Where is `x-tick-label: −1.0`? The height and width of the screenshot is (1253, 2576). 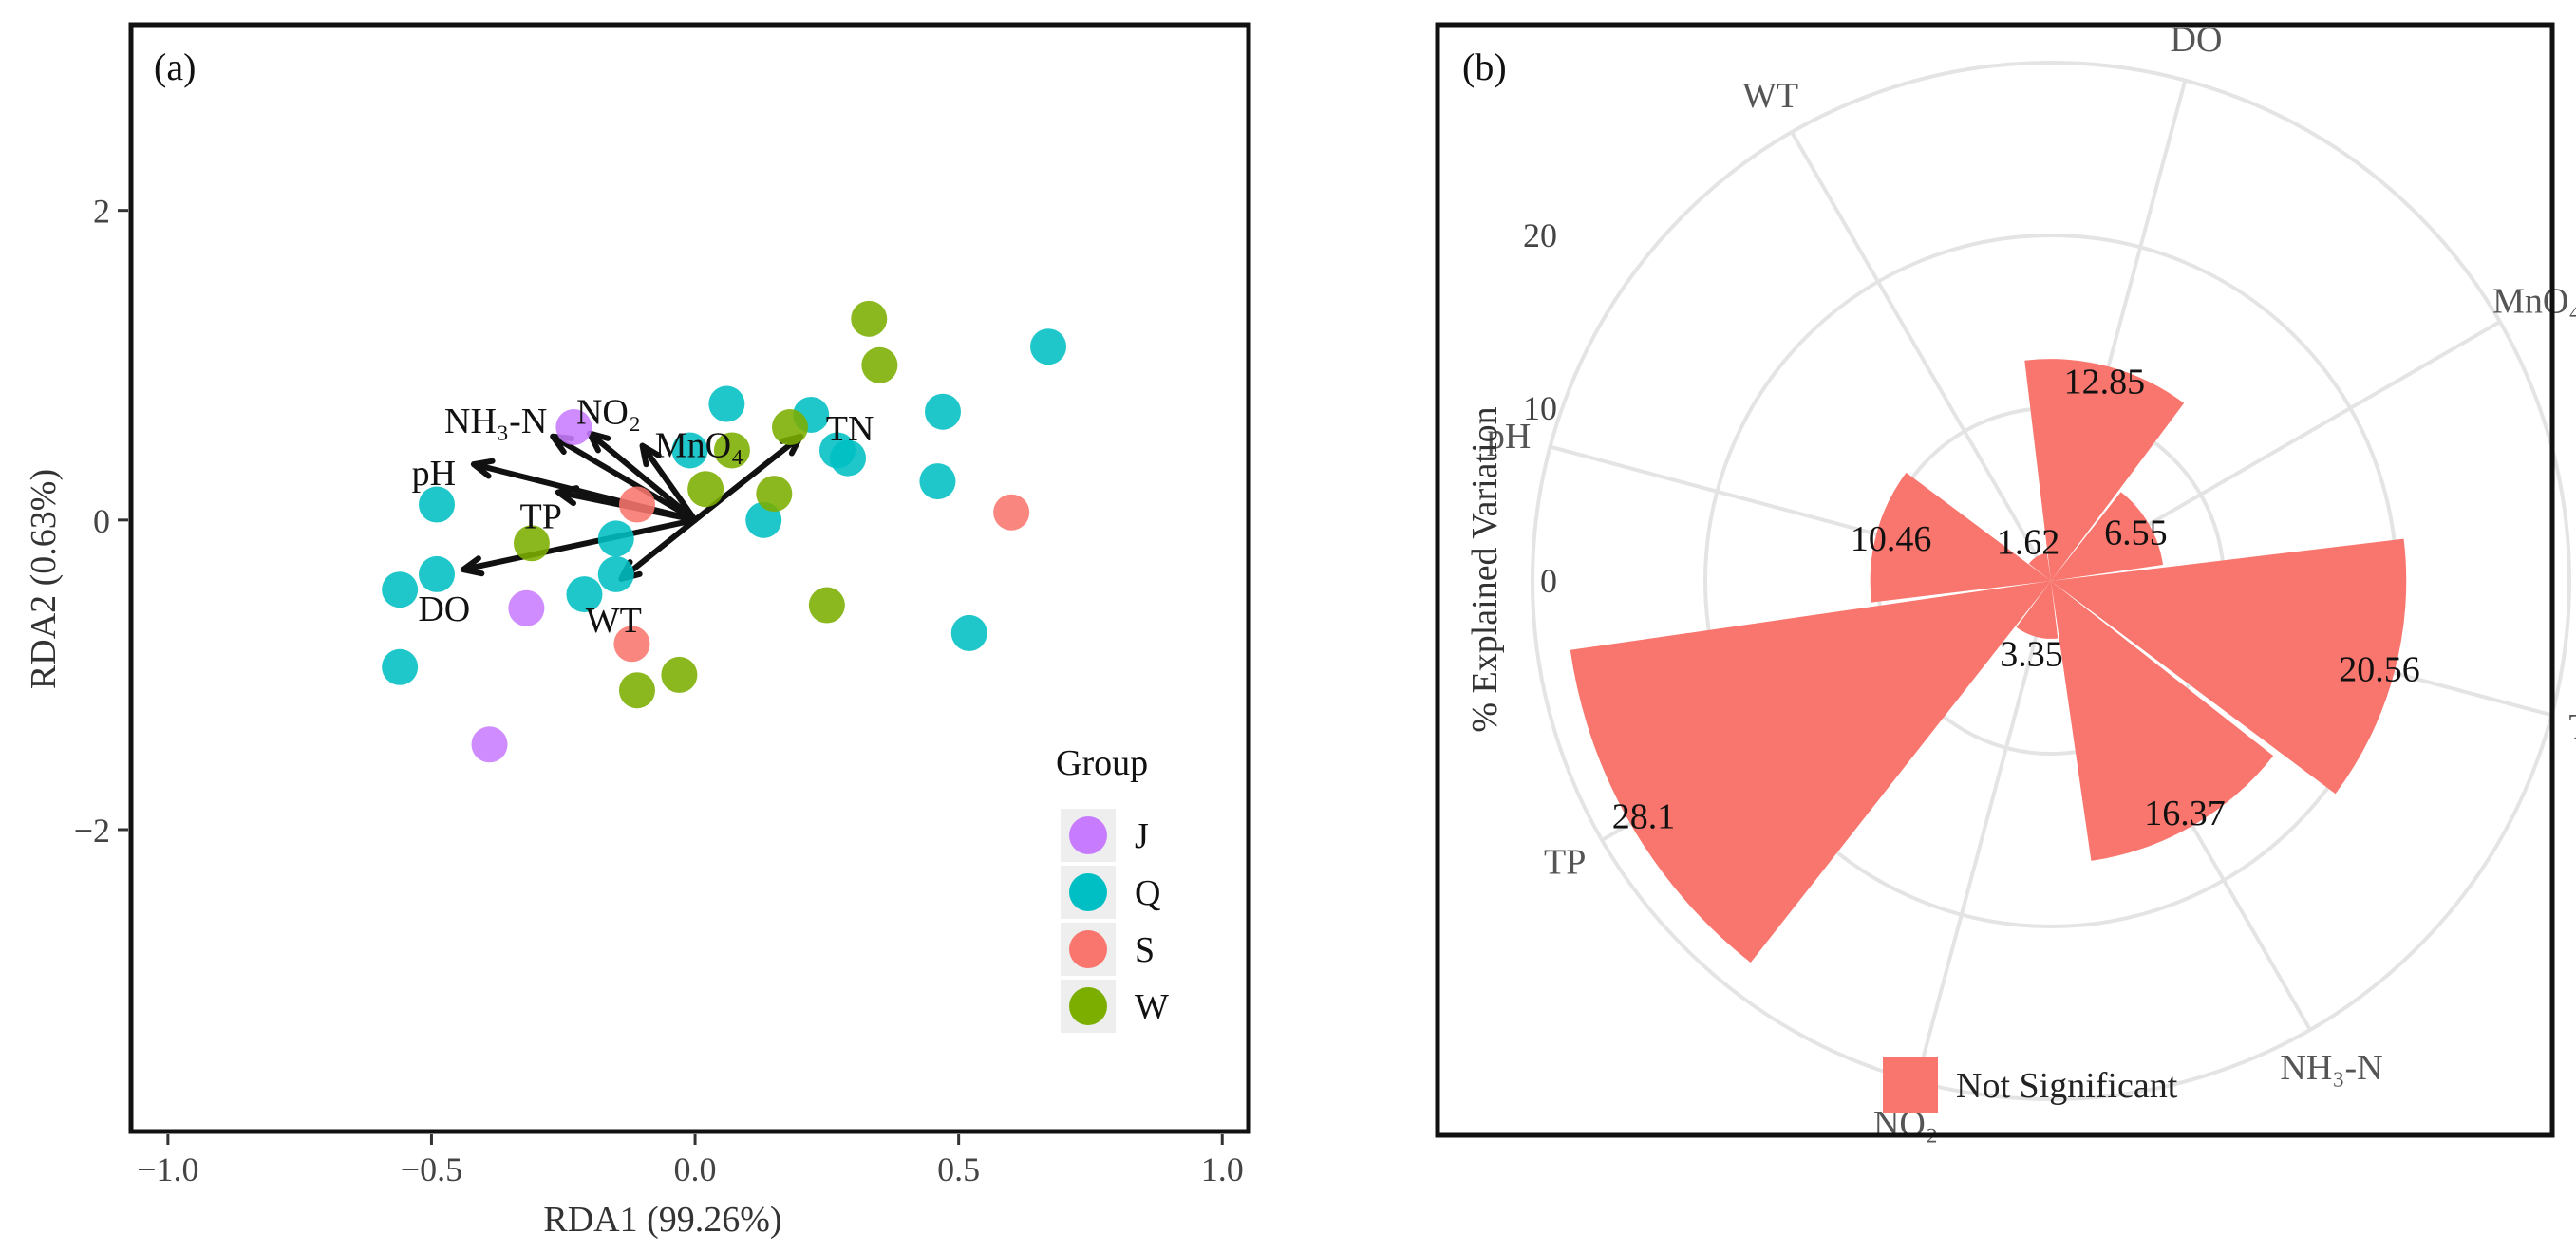 x-tick-label: −1.0 is located at coordinates (167, 1169).